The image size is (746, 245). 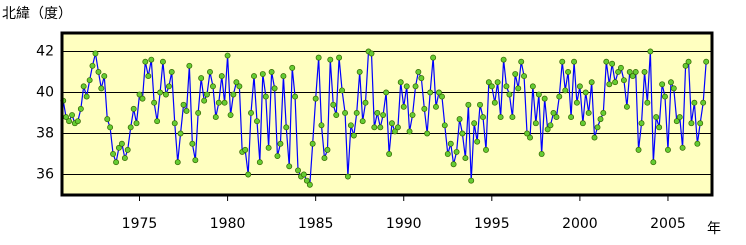 I want to click on x-tick-label: 1995, so click(x=492, y=224).